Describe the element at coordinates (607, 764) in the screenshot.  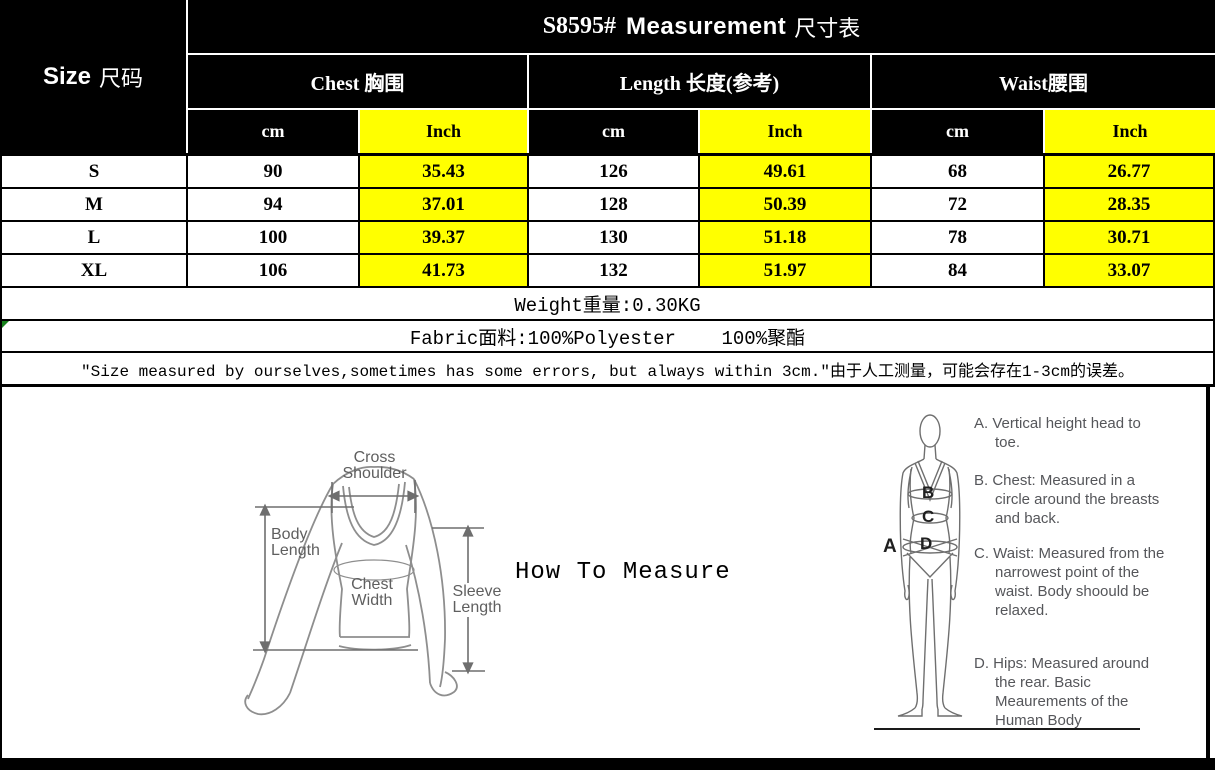
I see `bottom-border-bar` at that location.